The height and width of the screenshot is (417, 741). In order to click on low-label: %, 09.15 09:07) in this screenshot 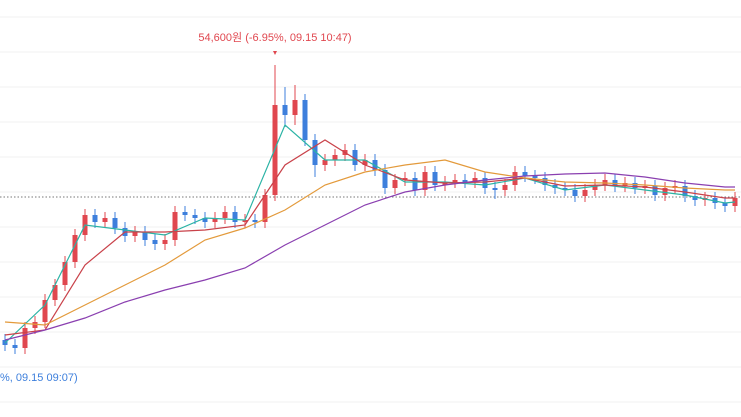, I will do `click(39, 378)`.